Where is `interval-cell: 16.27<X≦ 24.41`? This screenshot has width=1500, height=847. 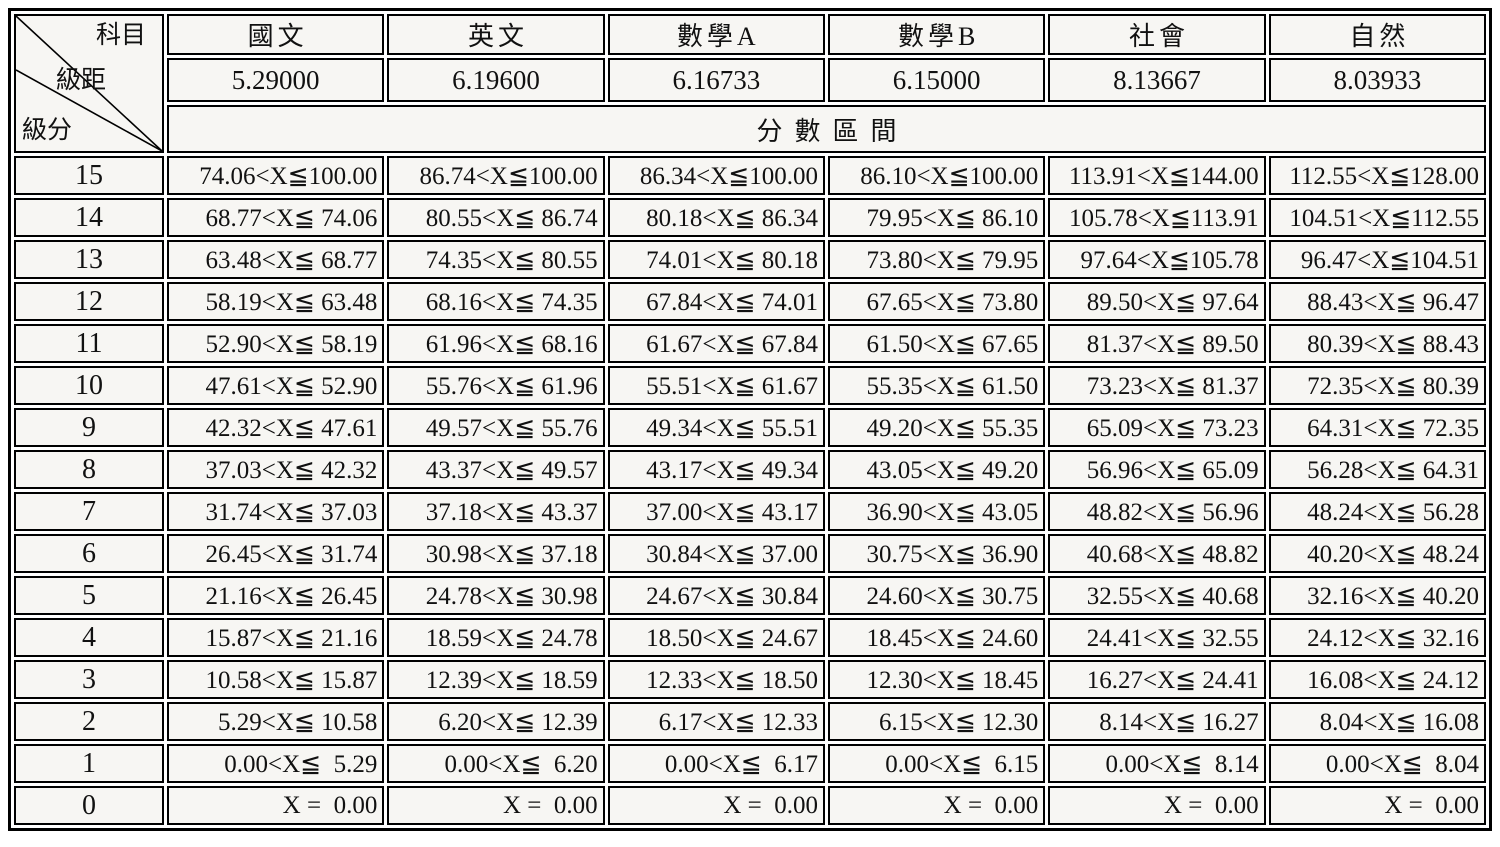 interval-cell: 16.27<X≦ 24.41 is located at coordinates (1157, 679).